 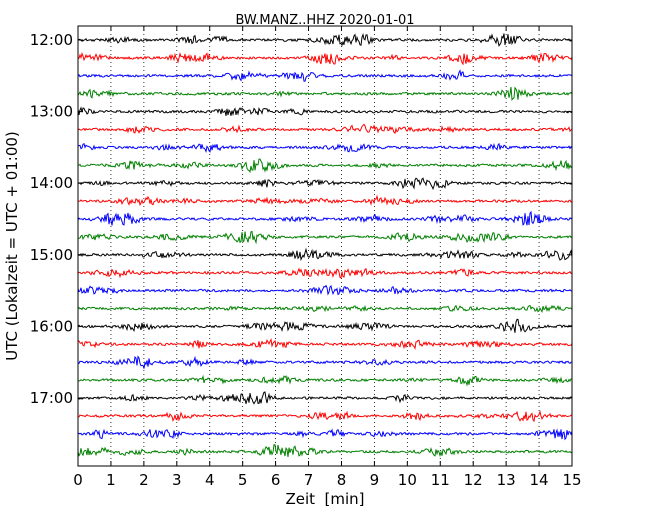 I want to click on y-tick-label: 15:00, so click(x=51, y=255).